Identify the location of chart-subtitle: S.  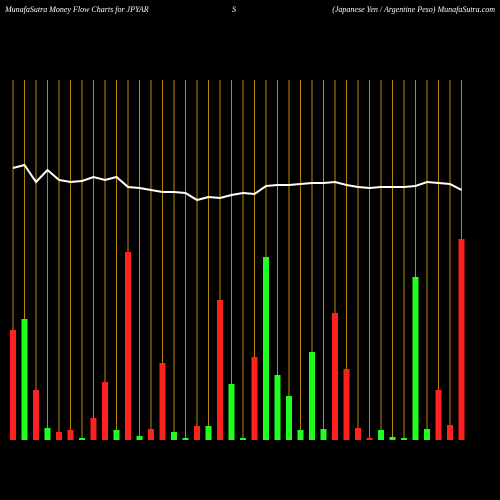
(234, 9).